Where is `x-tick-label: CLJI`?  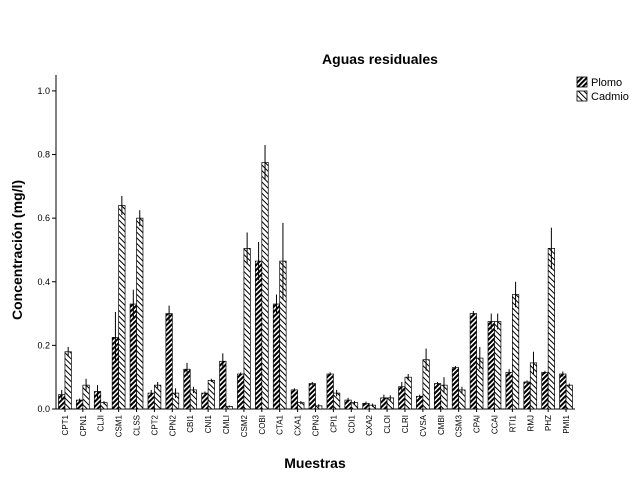 x-tick-label: CLJI is located at coordinates (101, 423).